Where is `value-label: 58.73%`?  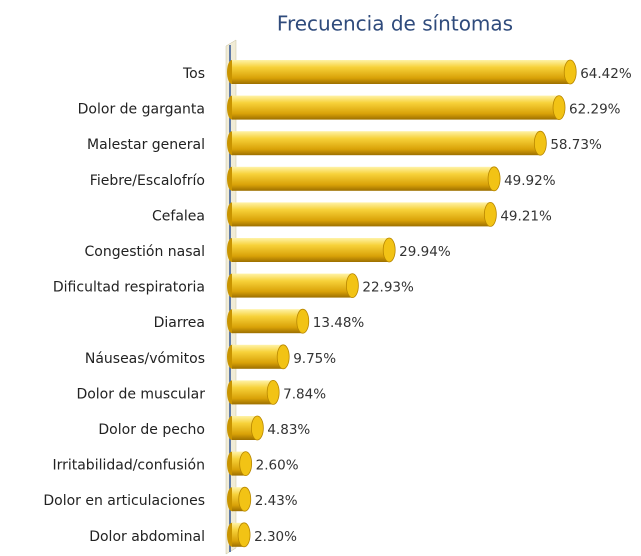 value-label: 58.73% is located at coordinates (576, 145).